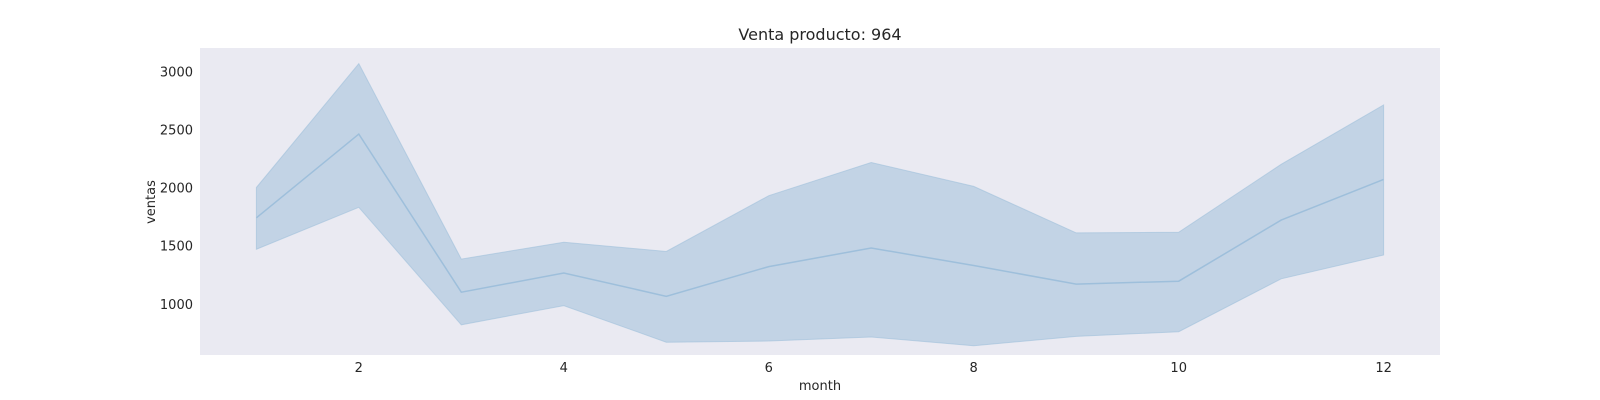  What do you see at coordinates (176, 72) in the screenshot?
I see `y-tick-label: 3000` at bounding box center [176, 72].